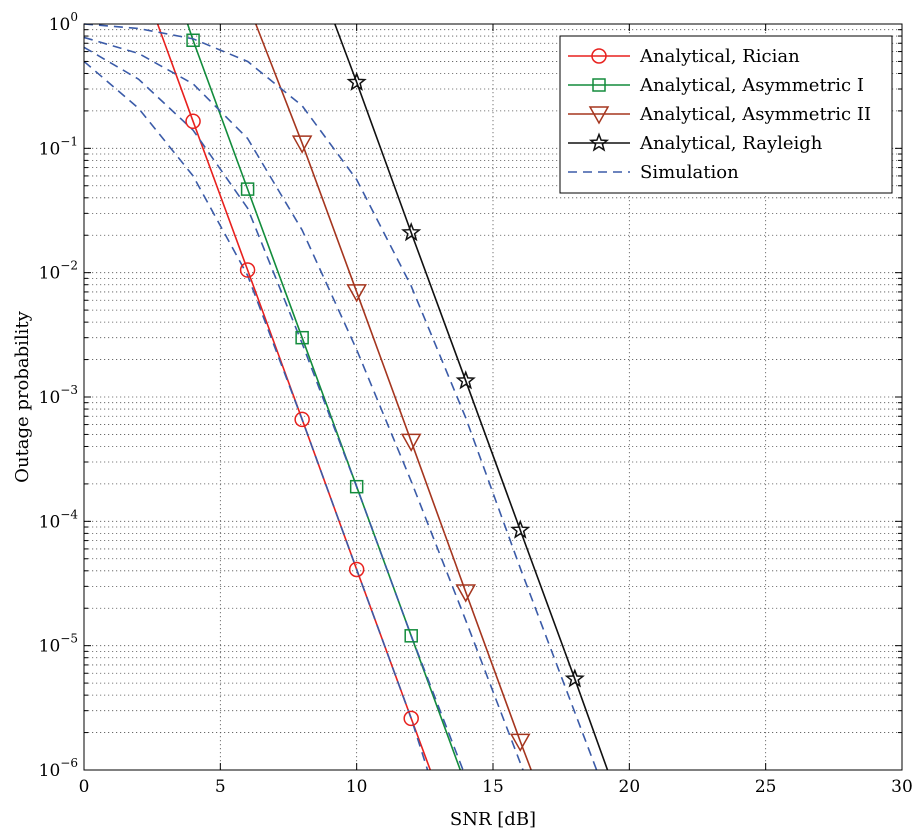 Image resolution: width=917 pixels, height=834 pixels. I want to click on y-tick-label: 10⁻⁶, so click(58, 768).